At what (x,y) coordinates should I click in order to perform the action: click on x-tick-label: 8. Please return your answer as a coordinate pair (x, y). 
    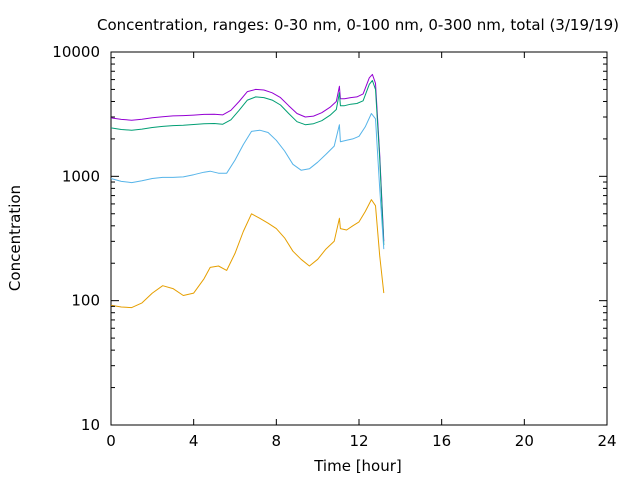
    Looking at the image, I should click on (277, 441).